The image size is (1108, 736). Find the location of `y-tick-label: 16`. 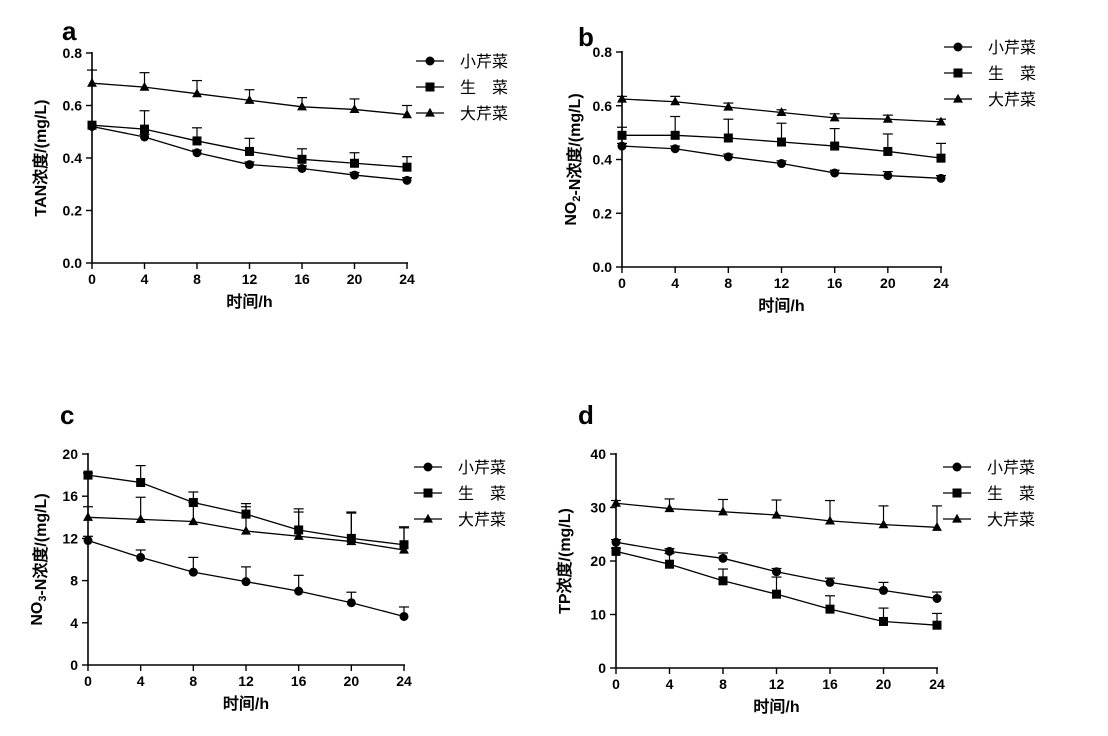

y-tick-label: 16 is located at coordinates (70, 496).